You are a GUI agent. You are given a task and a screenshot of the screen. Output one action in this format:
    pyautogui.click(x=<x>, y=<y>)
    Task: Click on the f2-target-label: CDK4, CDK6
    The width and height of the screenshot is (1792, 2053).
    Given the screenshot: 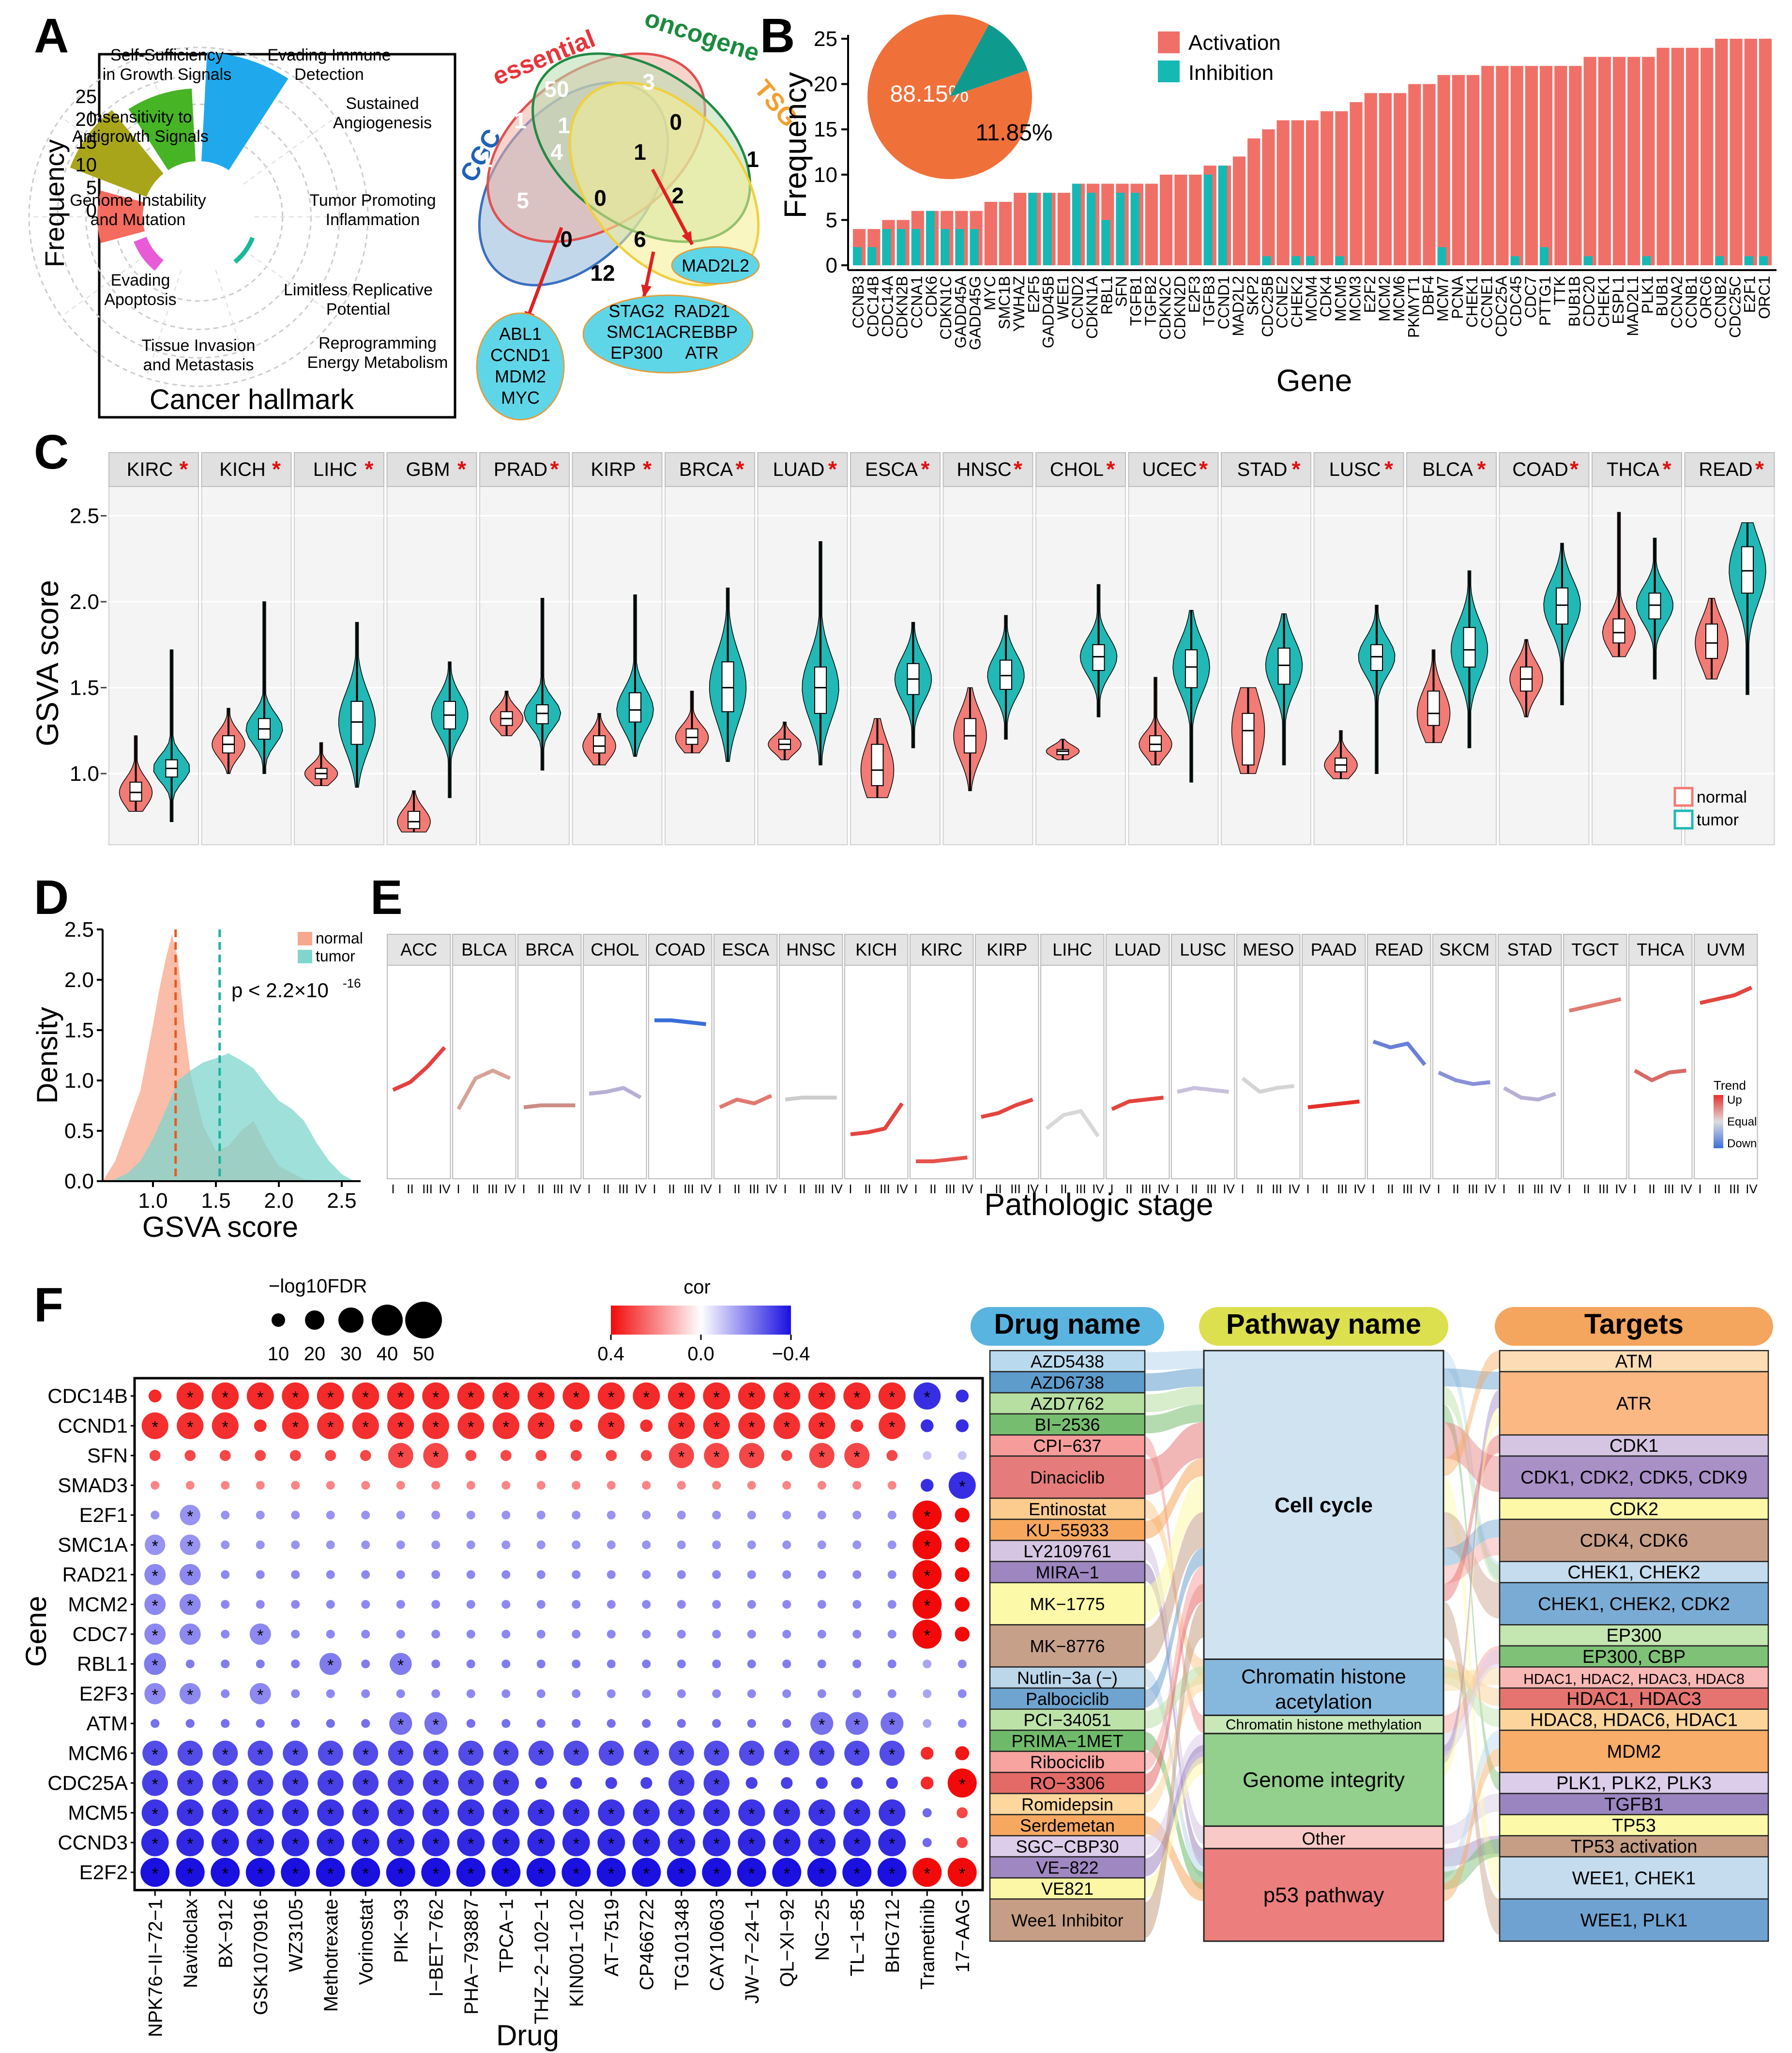 What is the action you would take?
    pyautogui.click(x=1634, y=1541)
    